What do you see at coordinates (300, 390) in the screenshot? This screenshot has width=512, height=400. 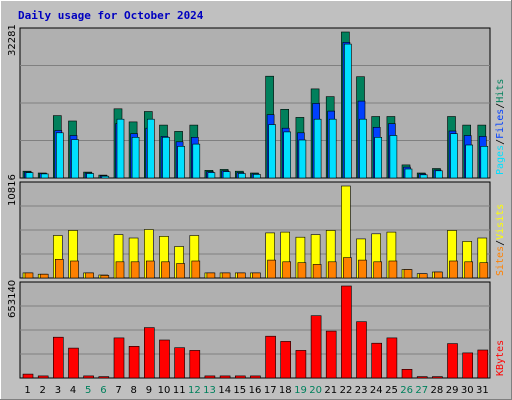 I see `x-tick-label: 19` at bounding box center [300, 390].